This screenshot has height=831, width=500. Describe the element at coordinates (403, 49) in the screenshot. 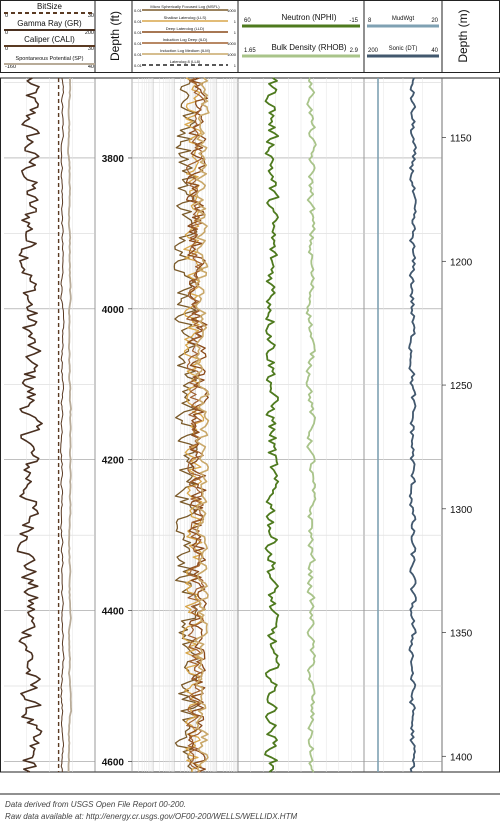

I see `header-curve-name: Sonic (DT)` at that location.